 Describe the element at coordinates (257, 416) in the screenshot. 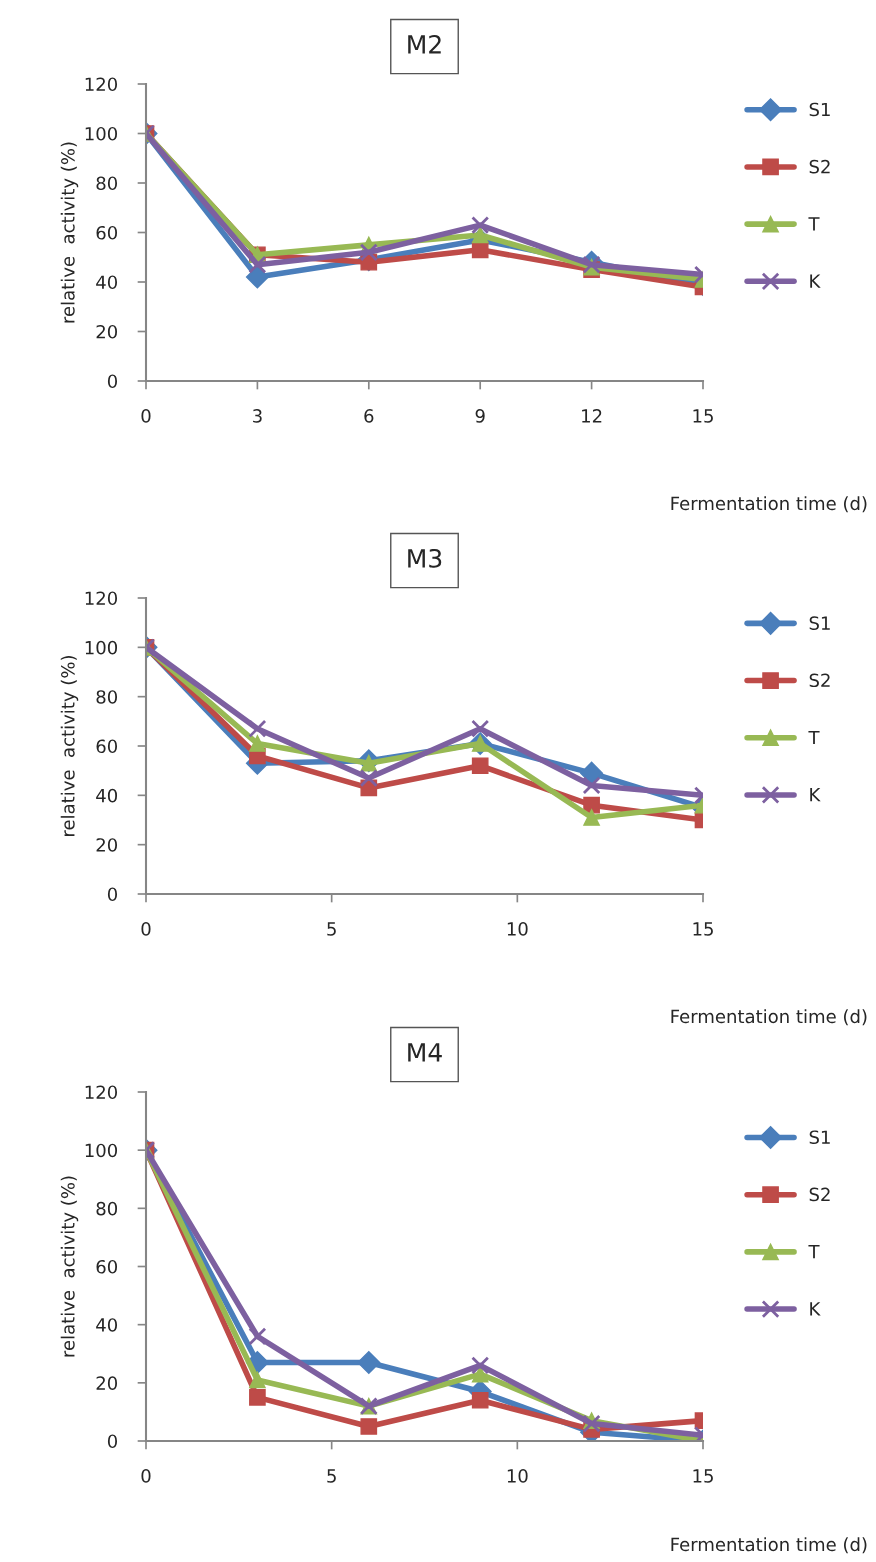

I see `x-tick-label: 3` at that location.